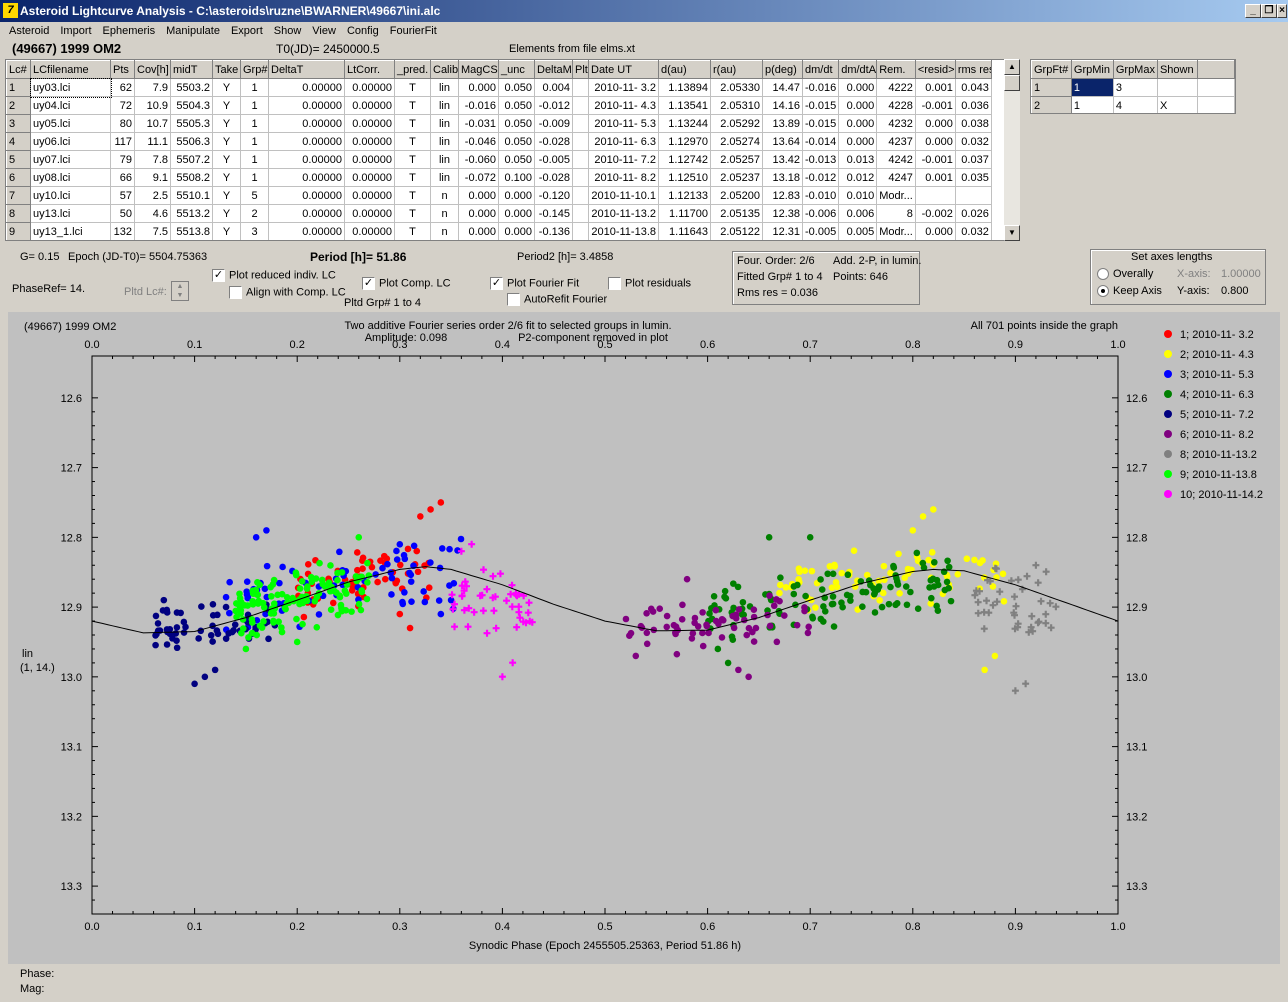  I want to click on xaxis-field: 1.00000, so click(1241, 274).